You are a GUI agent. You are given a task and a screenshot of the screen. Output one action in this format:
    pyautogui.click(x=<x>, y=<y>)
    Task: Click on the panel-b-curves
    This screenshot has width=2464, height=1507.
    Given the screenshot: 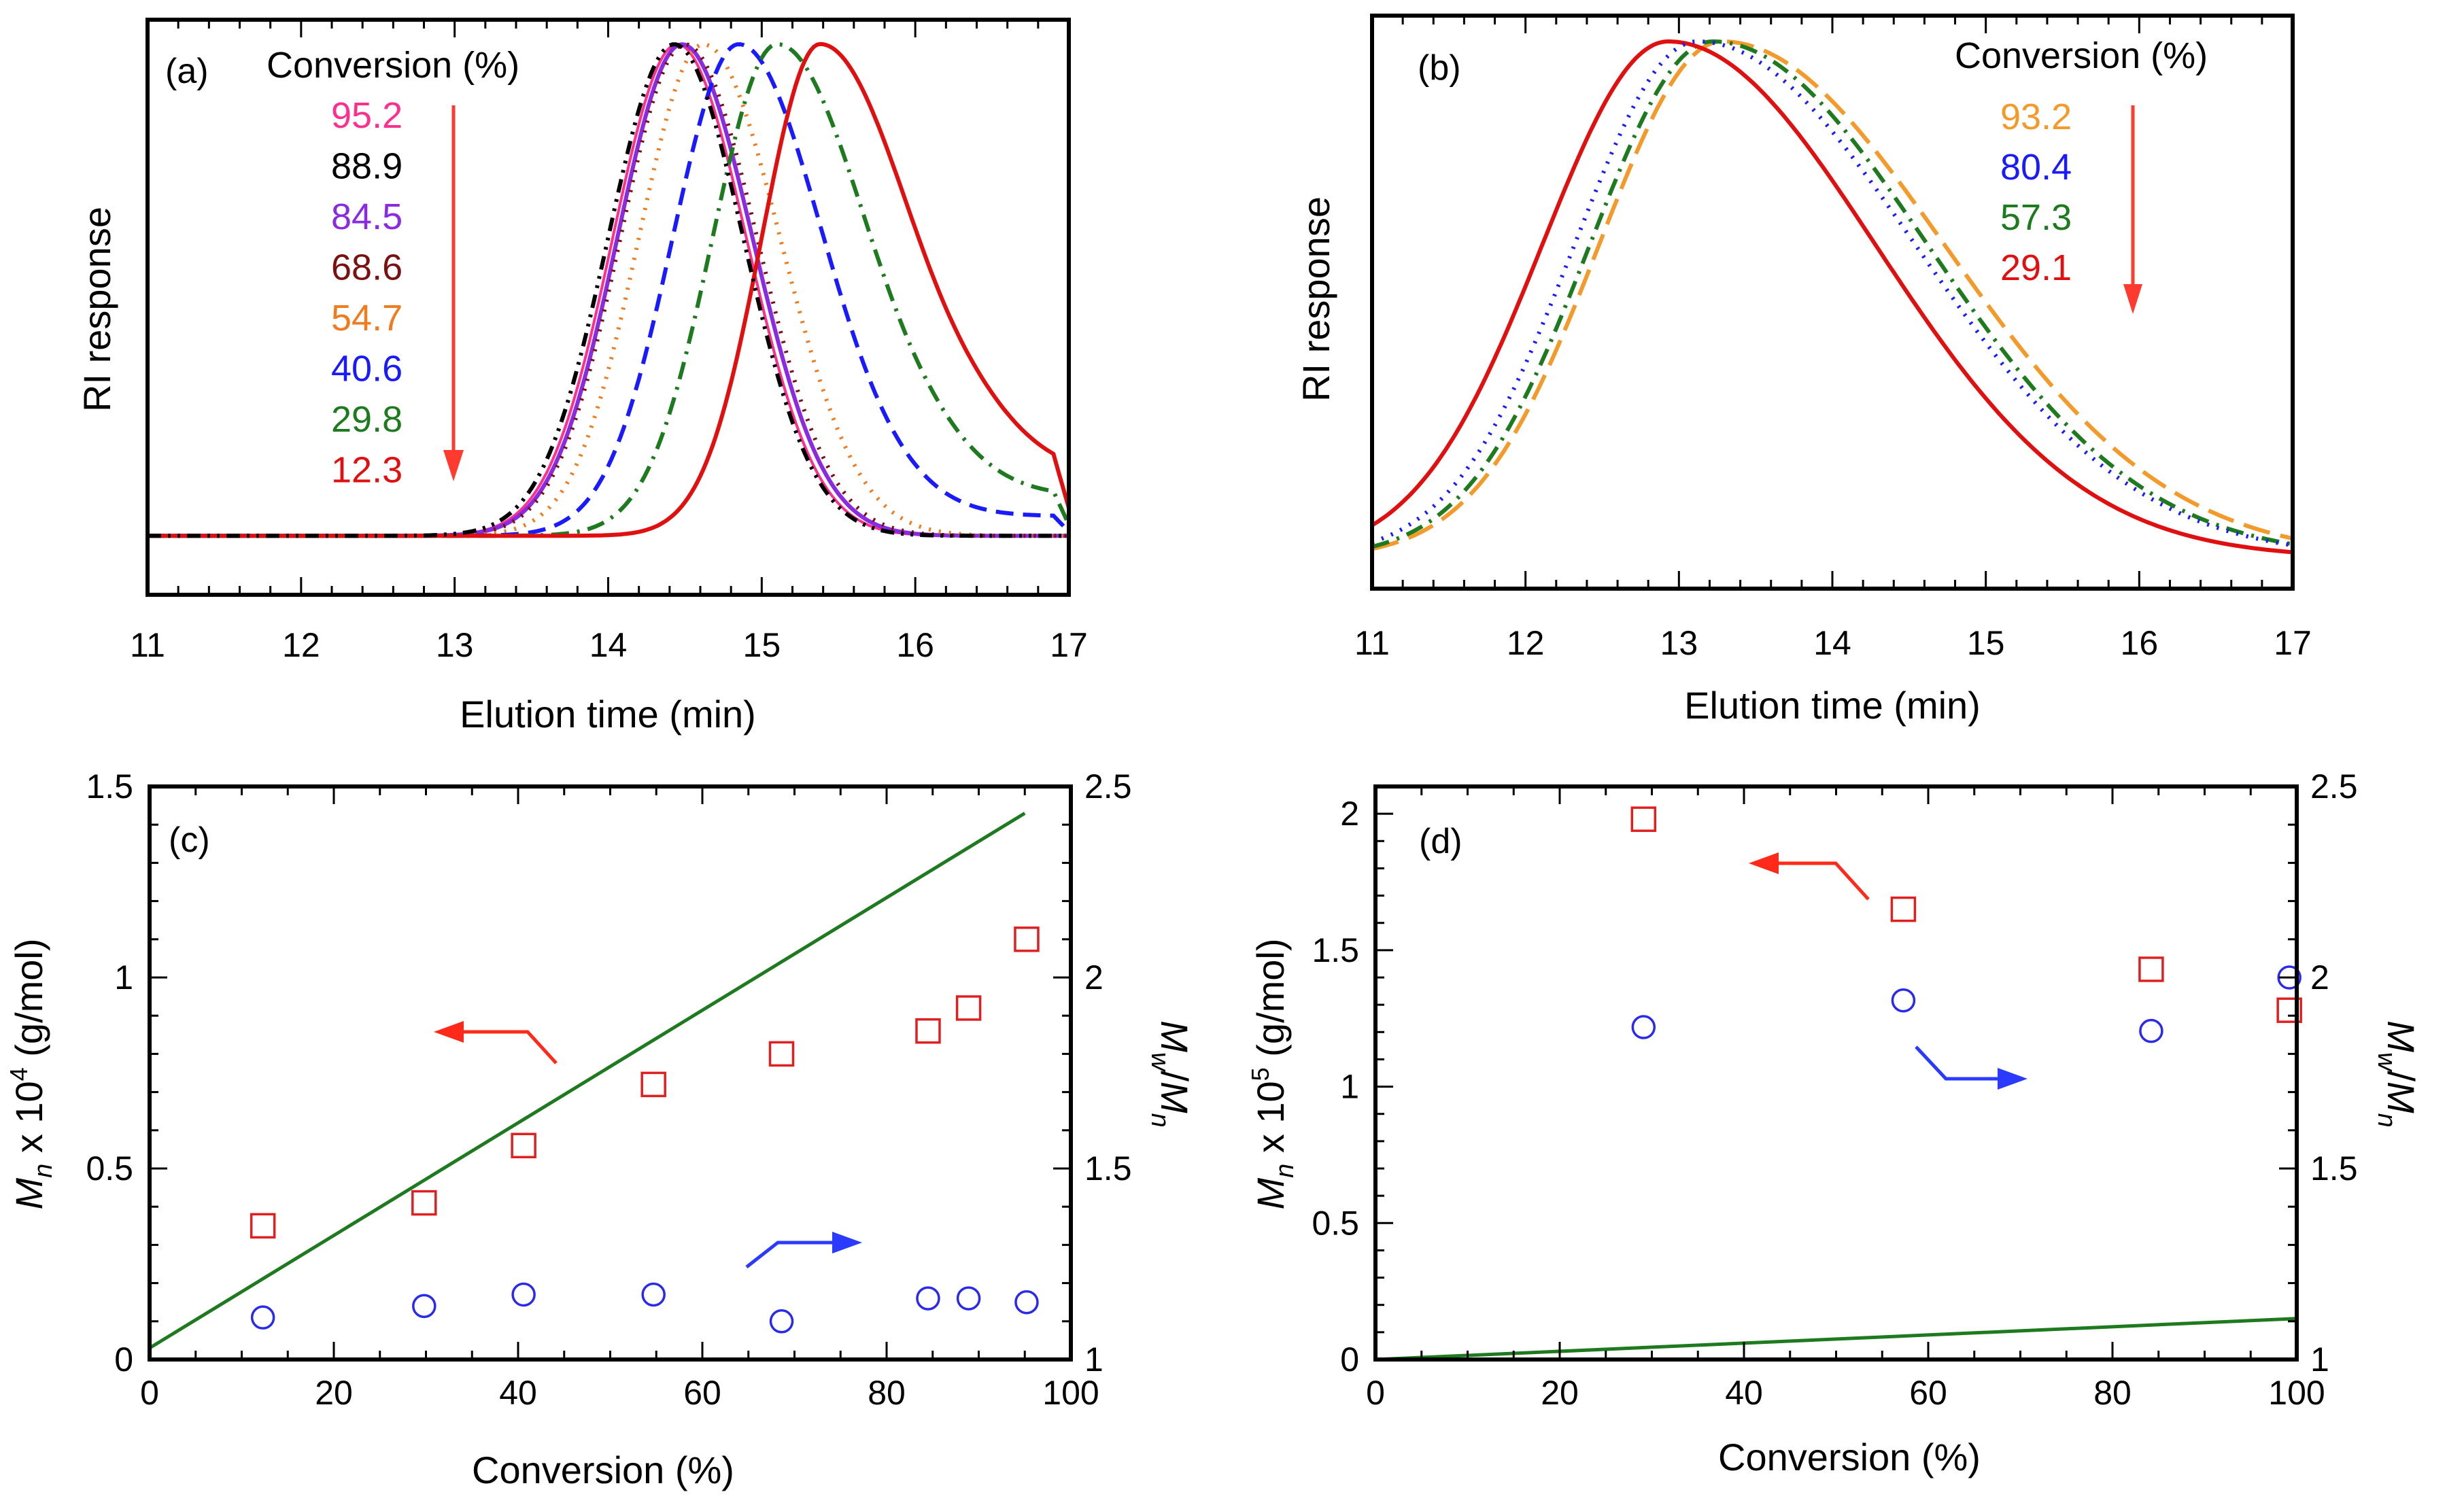 What is the action you would take?
    pyautogui.click(x=1832, y=297)
    